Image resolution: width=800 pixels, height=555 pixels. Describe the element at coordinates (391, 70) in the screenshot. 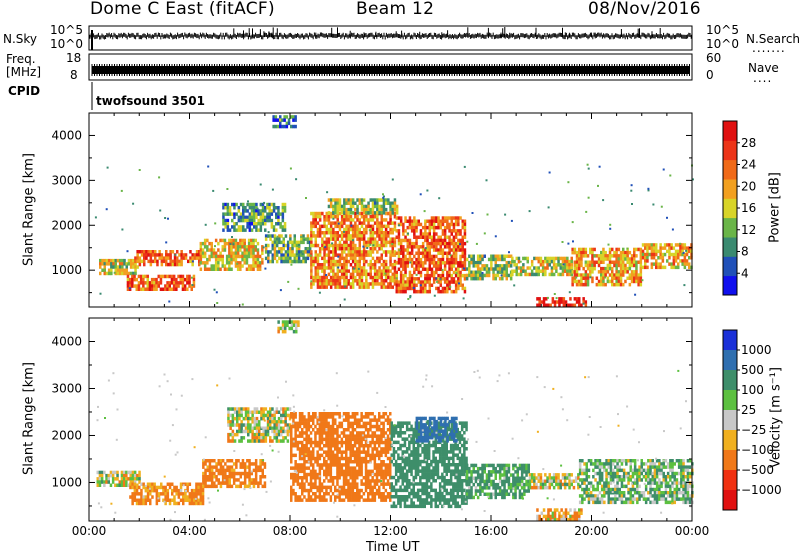

I see `freq-trace` at that location.